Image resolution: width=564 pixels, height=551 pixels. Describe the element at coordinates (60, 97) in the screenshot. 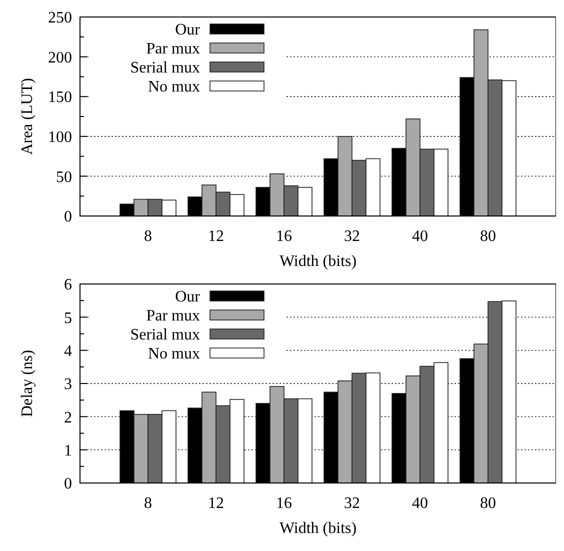

I see `y-tick-label: 150` at that location.